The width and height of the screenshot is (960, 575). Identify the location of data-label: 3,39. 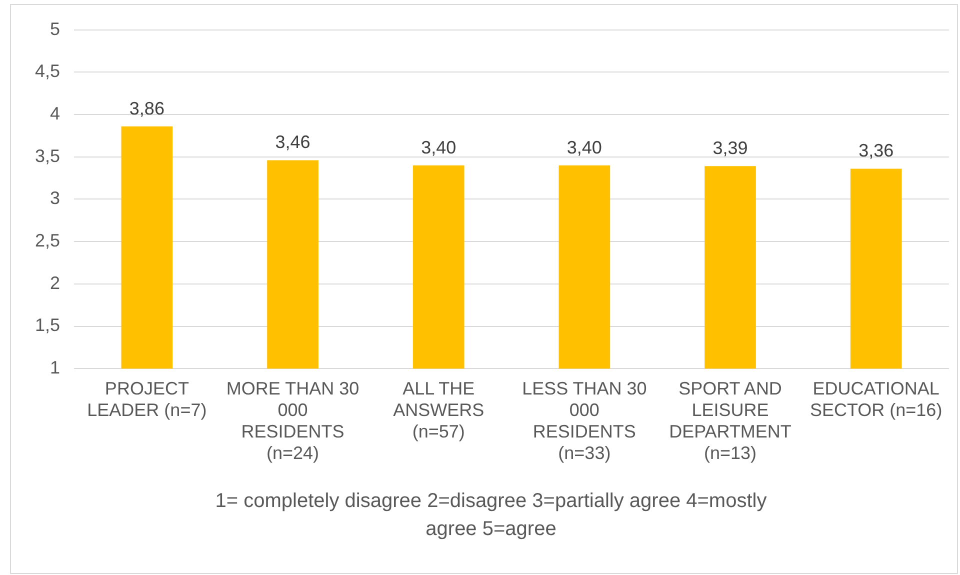
(730, 148).